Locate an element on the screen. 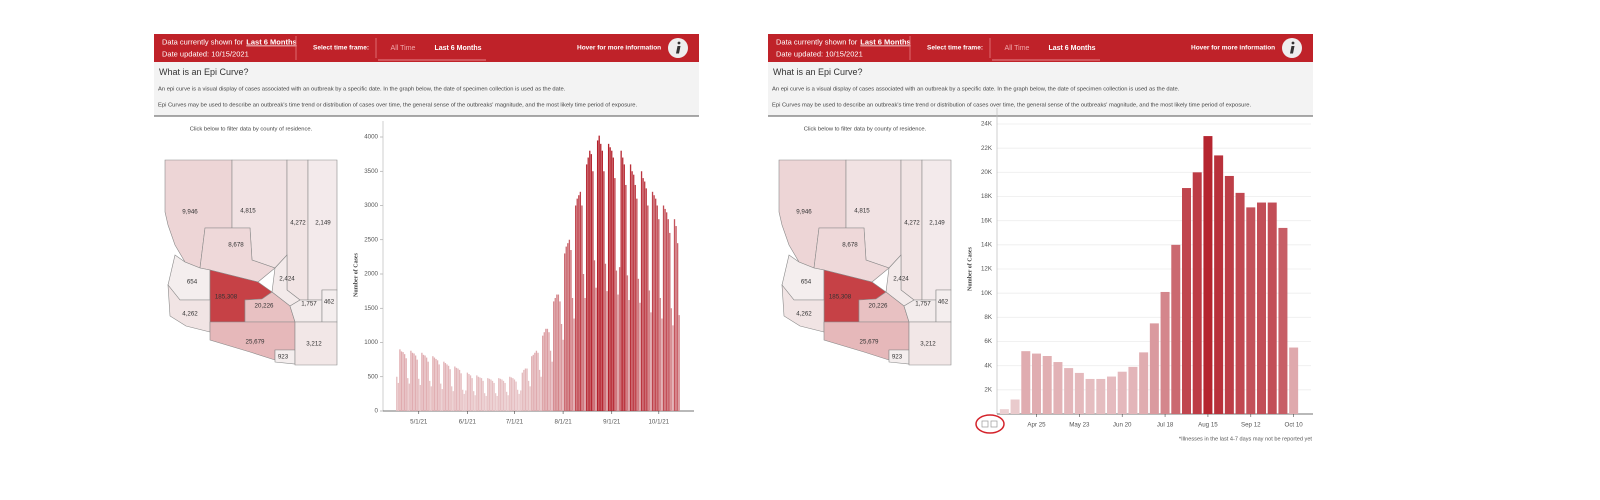 This screenshot has width=1600, height=500. zoom-out-button is located at coordinates (985, 424).